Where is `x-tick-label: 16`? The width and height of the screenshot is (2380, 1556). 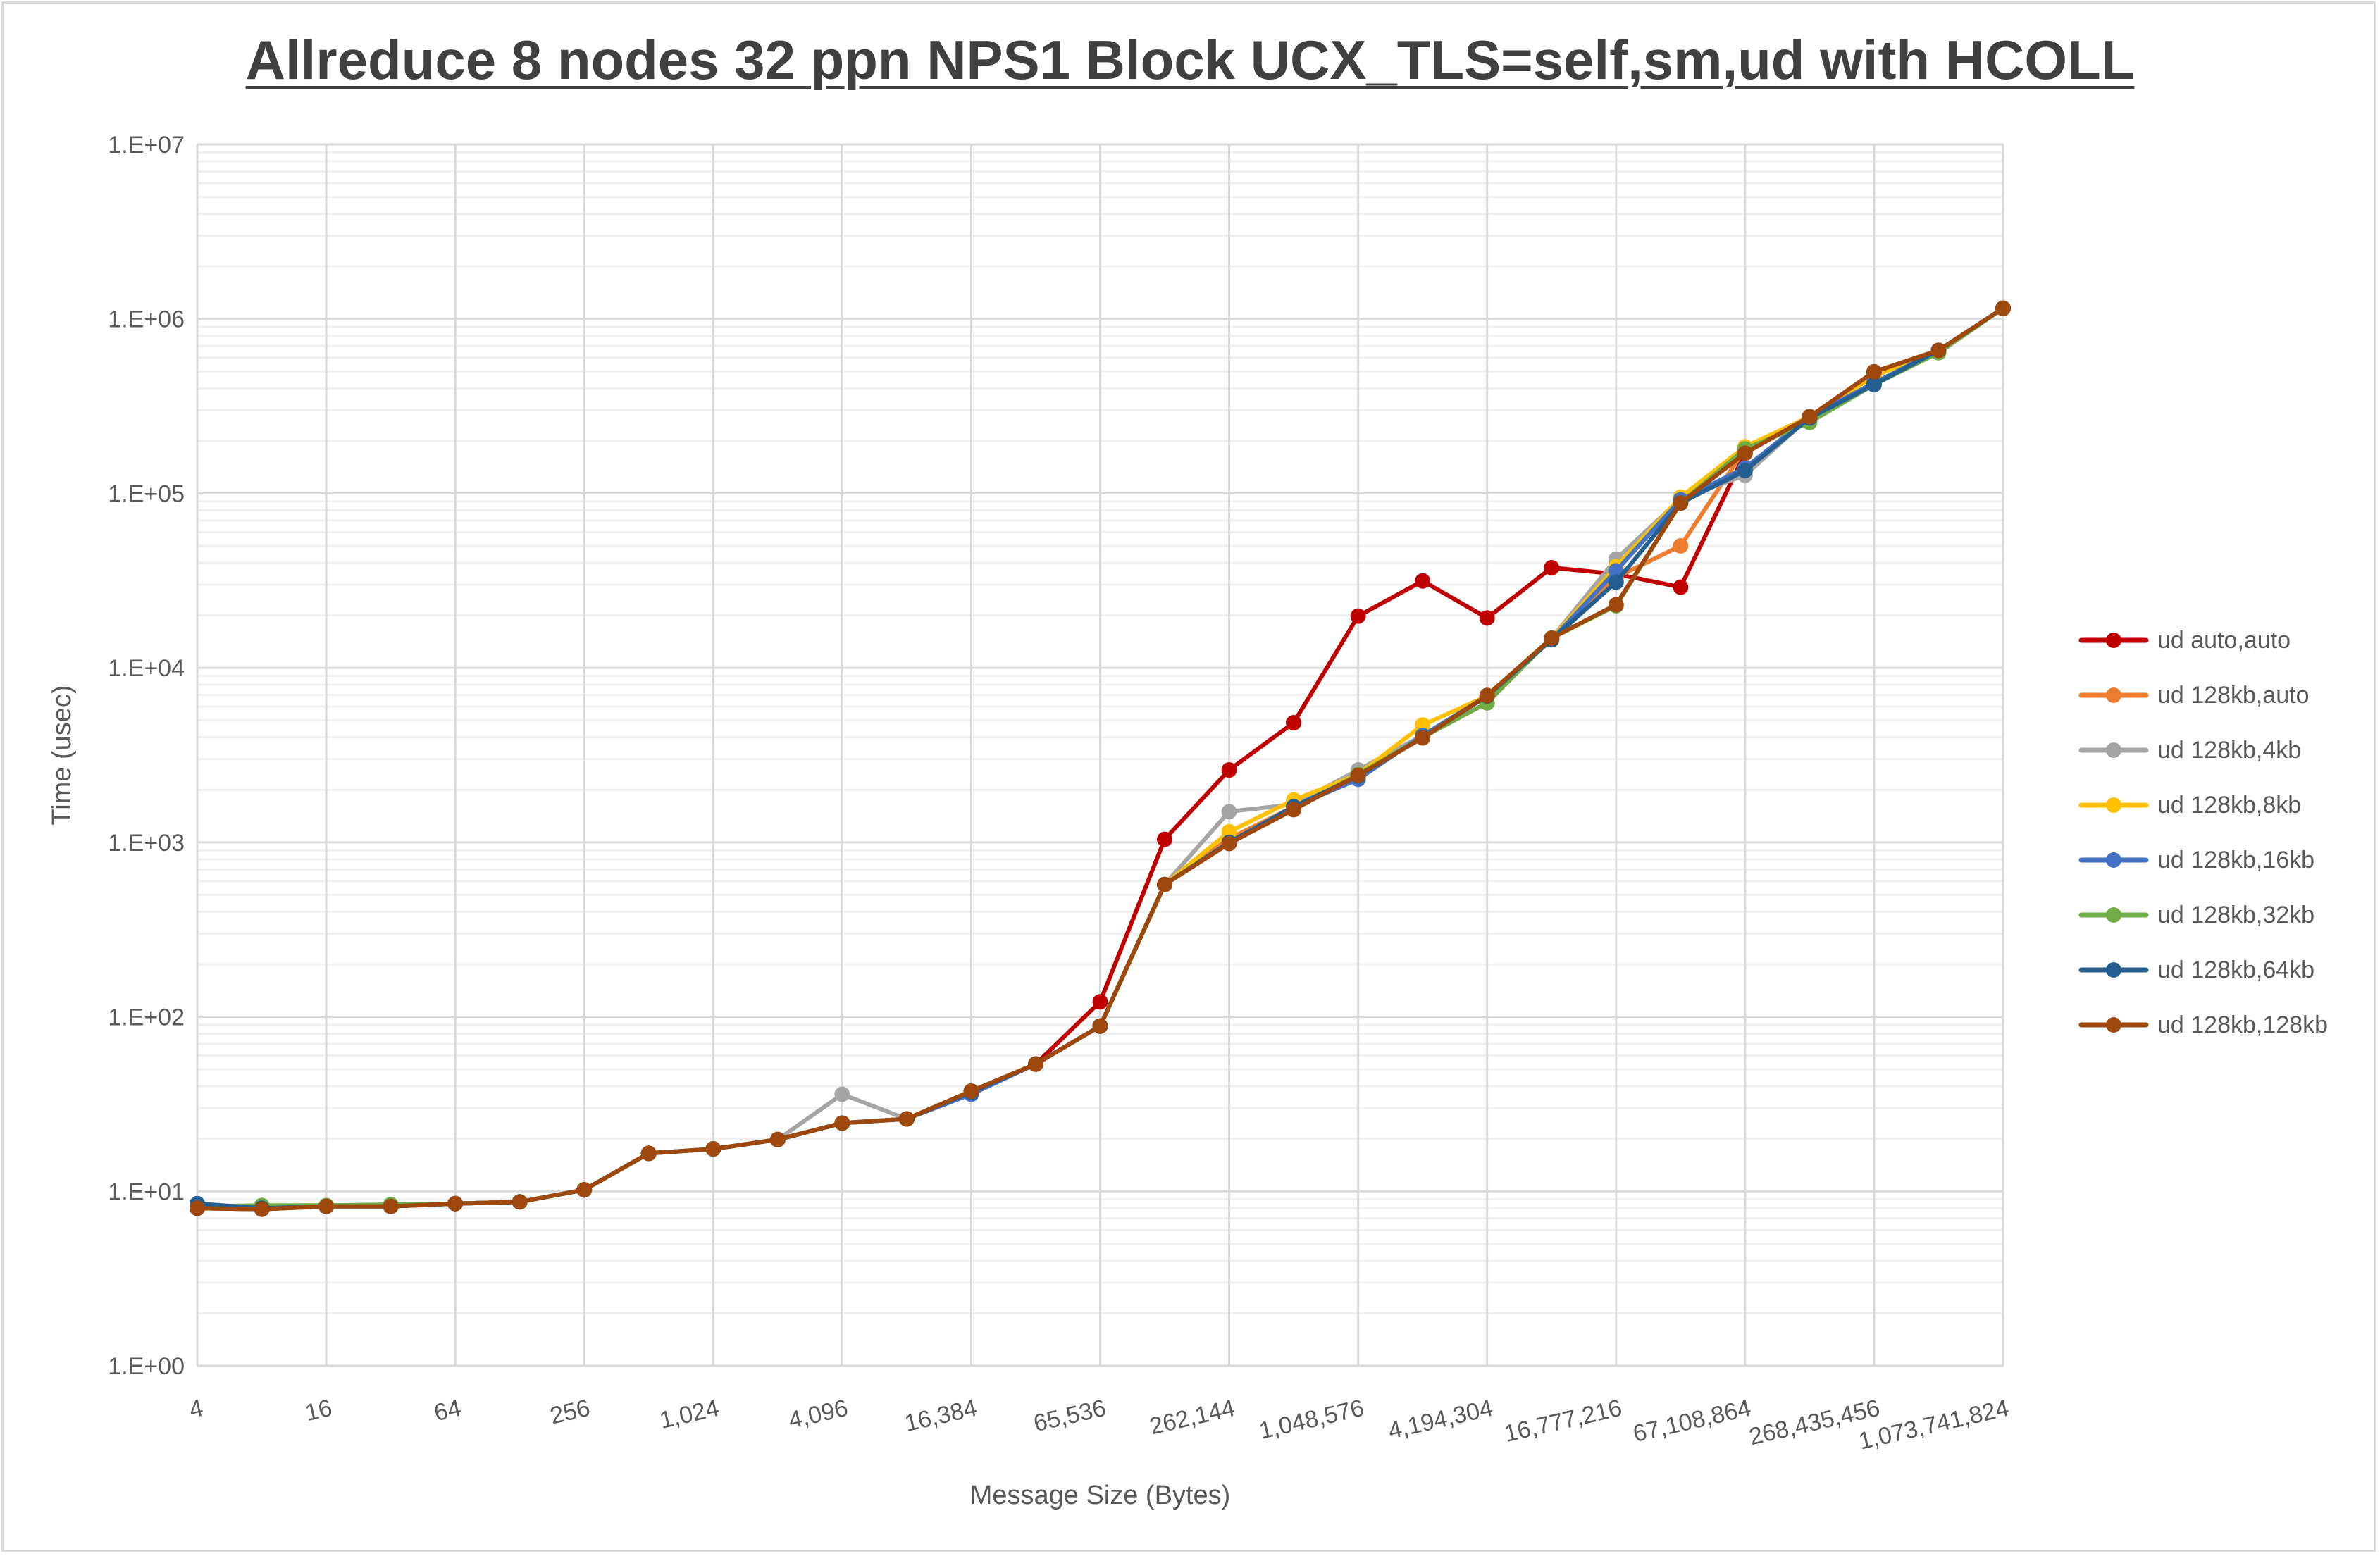 x-tick-label: 16 is located at coordinates (318, 1411).